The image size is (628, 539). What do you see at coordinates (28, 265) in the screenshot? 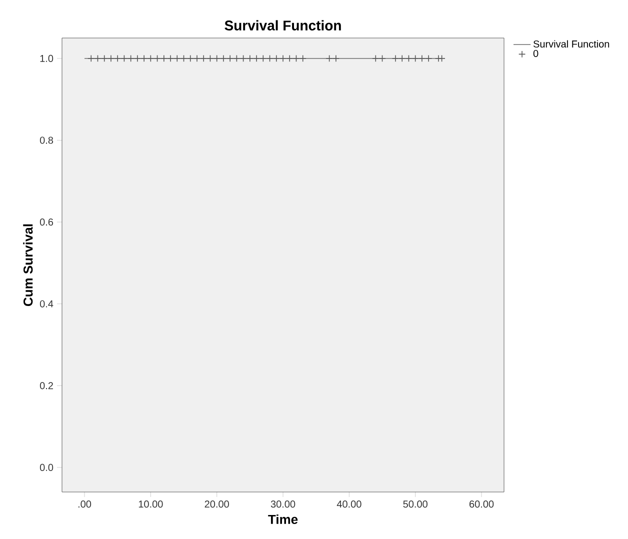
I see `y-axis-title: Cum Survival` at bounding box center [28, 265].